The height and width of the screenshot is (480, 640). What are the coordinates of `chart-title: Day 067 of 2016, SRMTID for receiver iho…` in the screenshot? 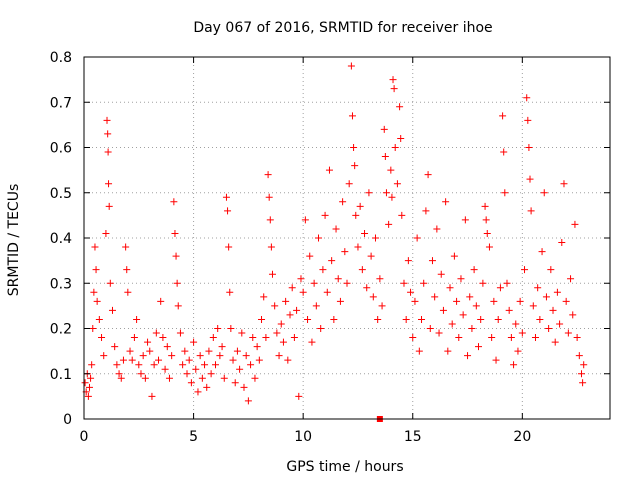 It's located at (342, 28).